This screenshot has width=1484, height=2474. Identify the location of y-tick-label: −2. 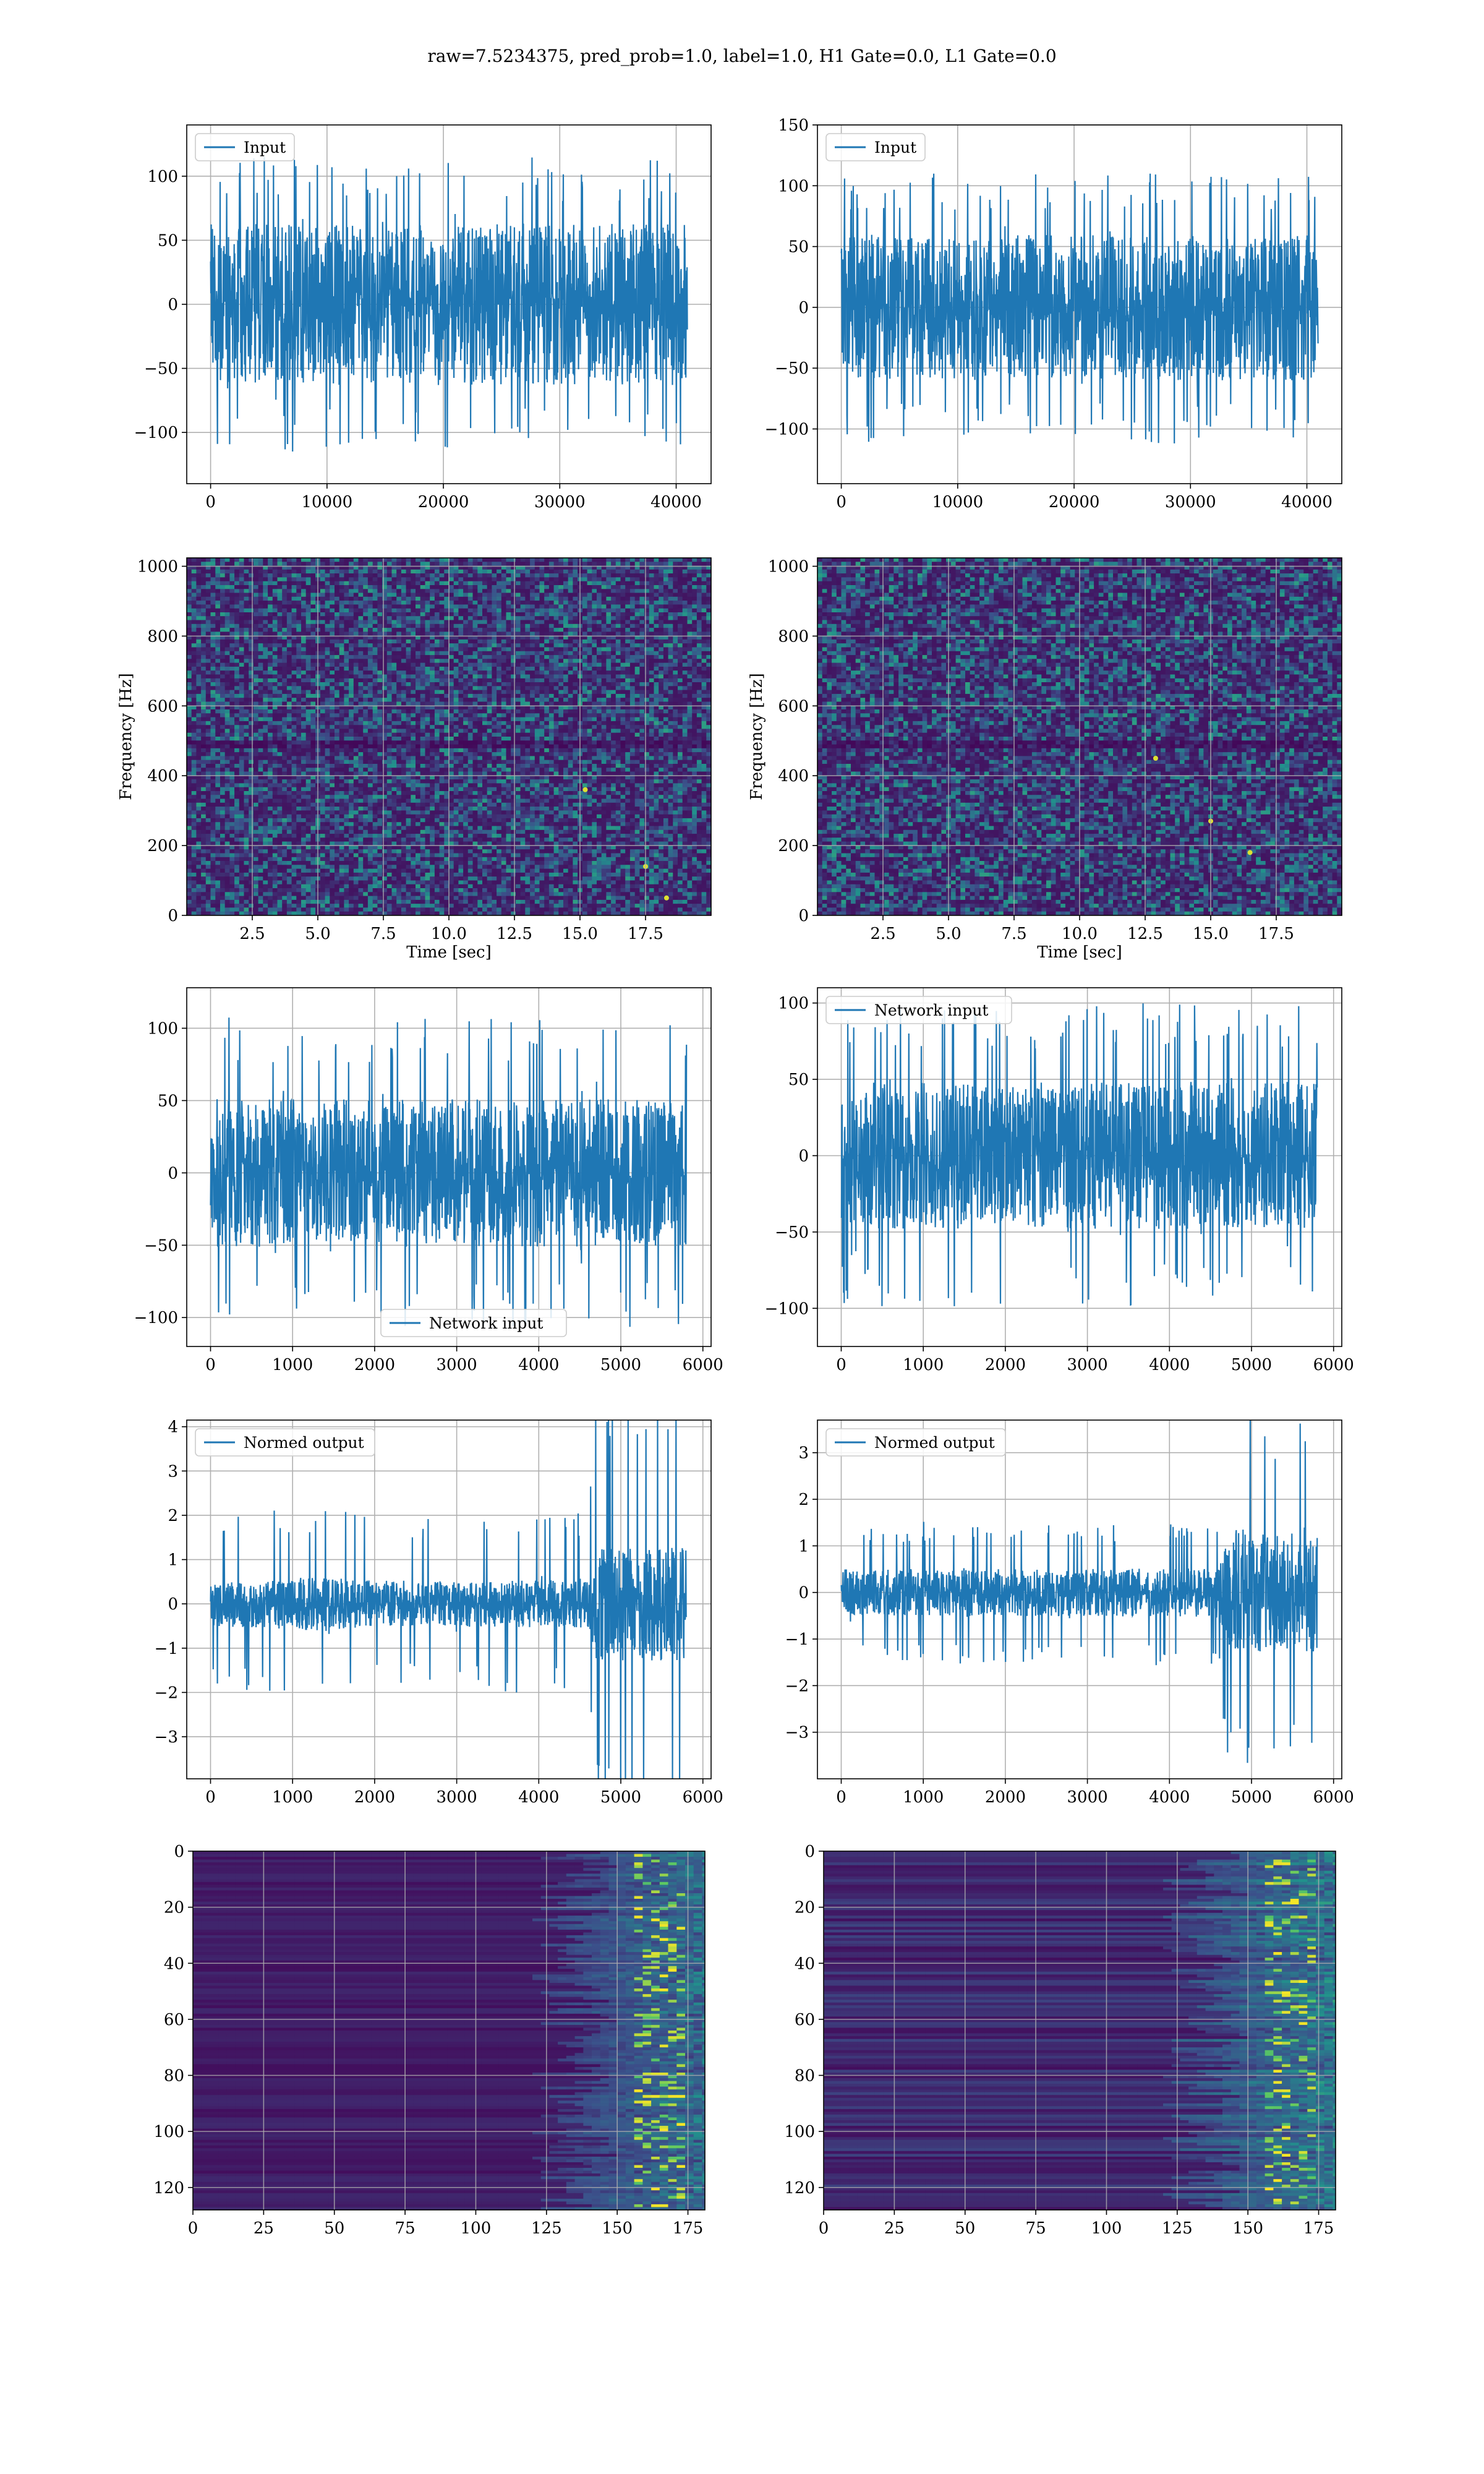
(166, 1693).